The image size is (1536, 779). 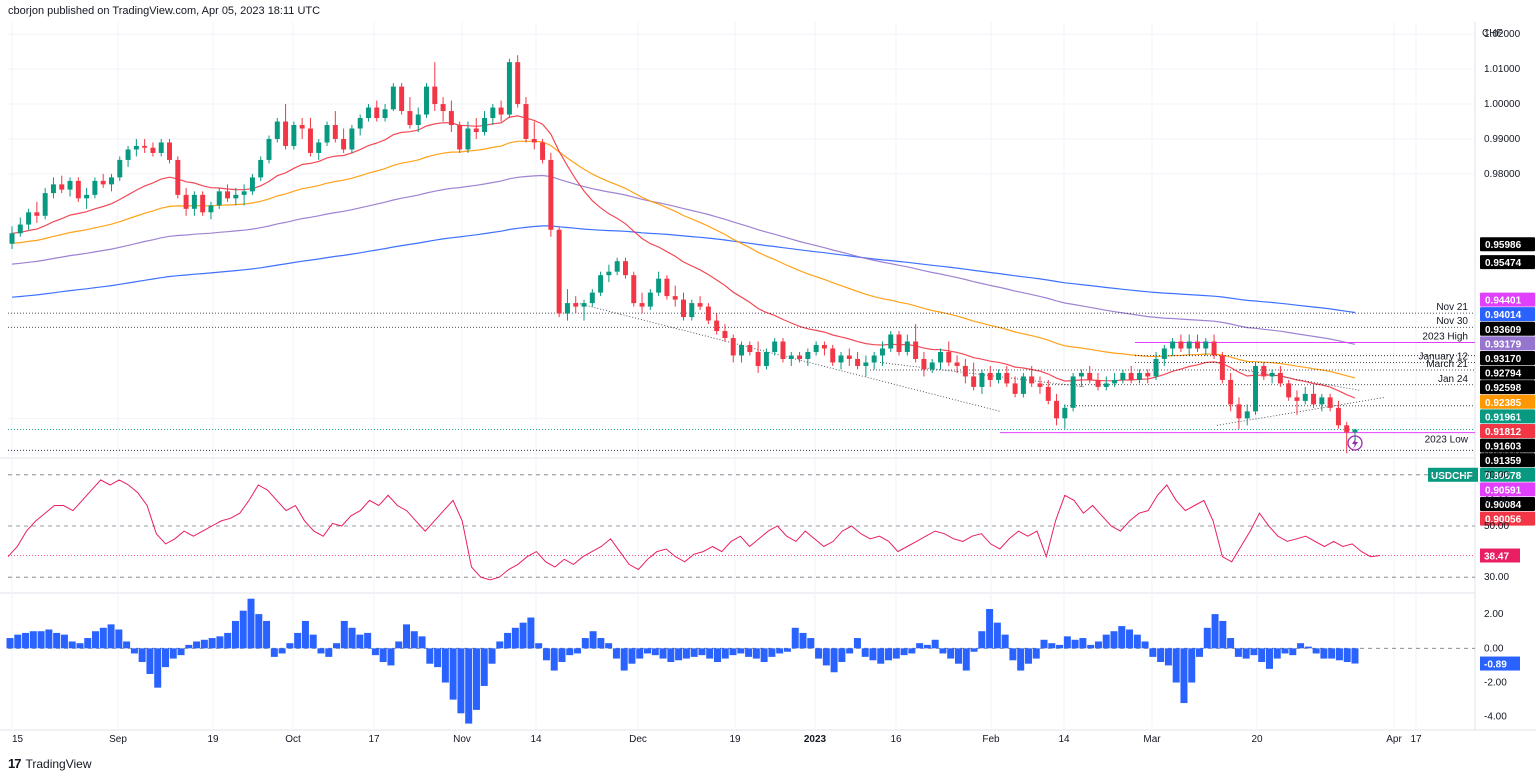 I want to click on price-tag-value: 0.92598, so click(x=1503, y=388).